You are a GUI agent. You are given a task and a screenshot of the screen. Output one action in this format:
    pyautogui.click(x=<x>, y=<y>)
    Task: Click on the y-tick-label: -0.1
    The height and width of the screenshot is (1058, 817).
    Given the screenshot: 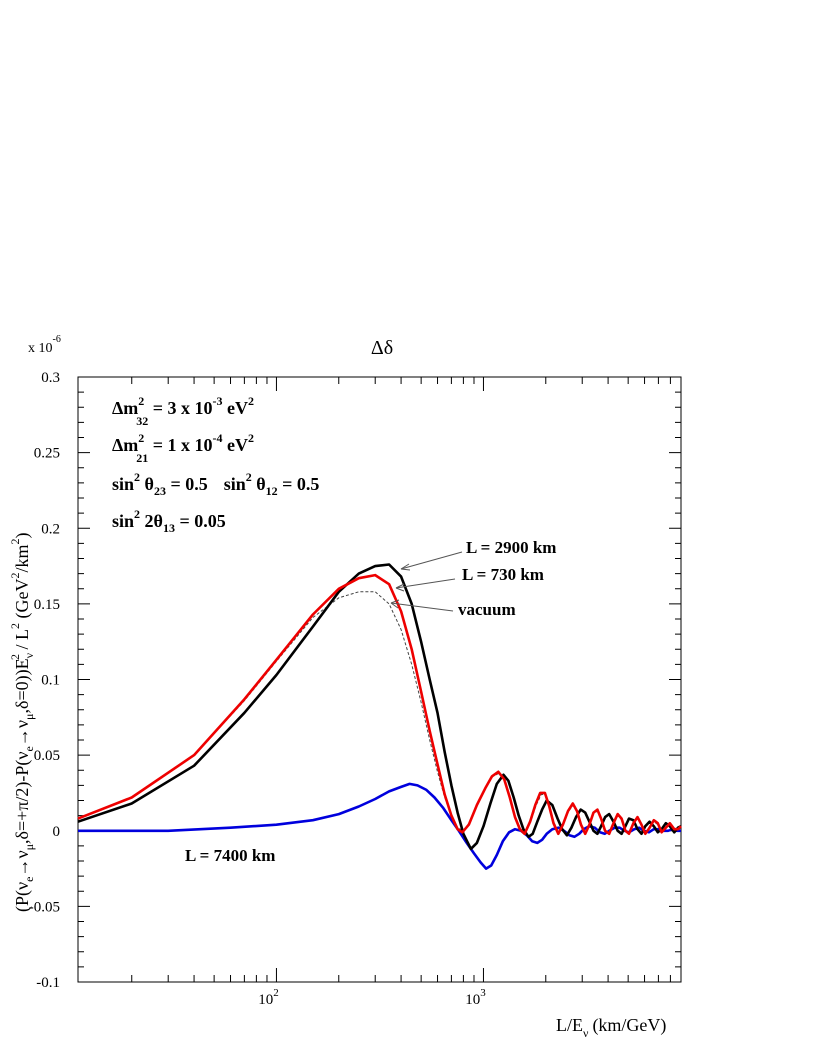 What is the action you would take?
    pyautogui.click(x=48, y=983)
    